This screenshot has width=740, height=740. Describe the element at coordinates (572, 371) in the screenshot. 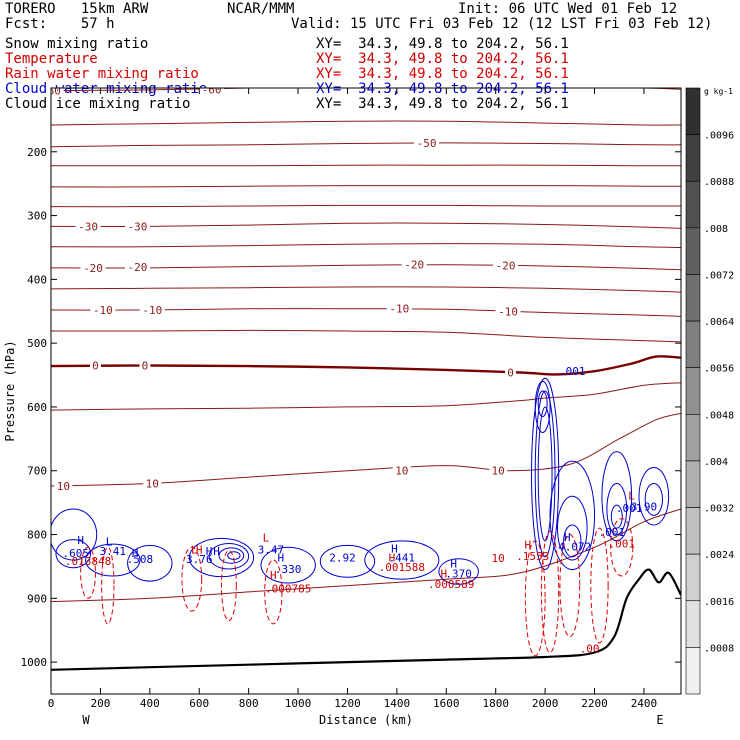

I see `contour-value-label-31: .001` at that location.